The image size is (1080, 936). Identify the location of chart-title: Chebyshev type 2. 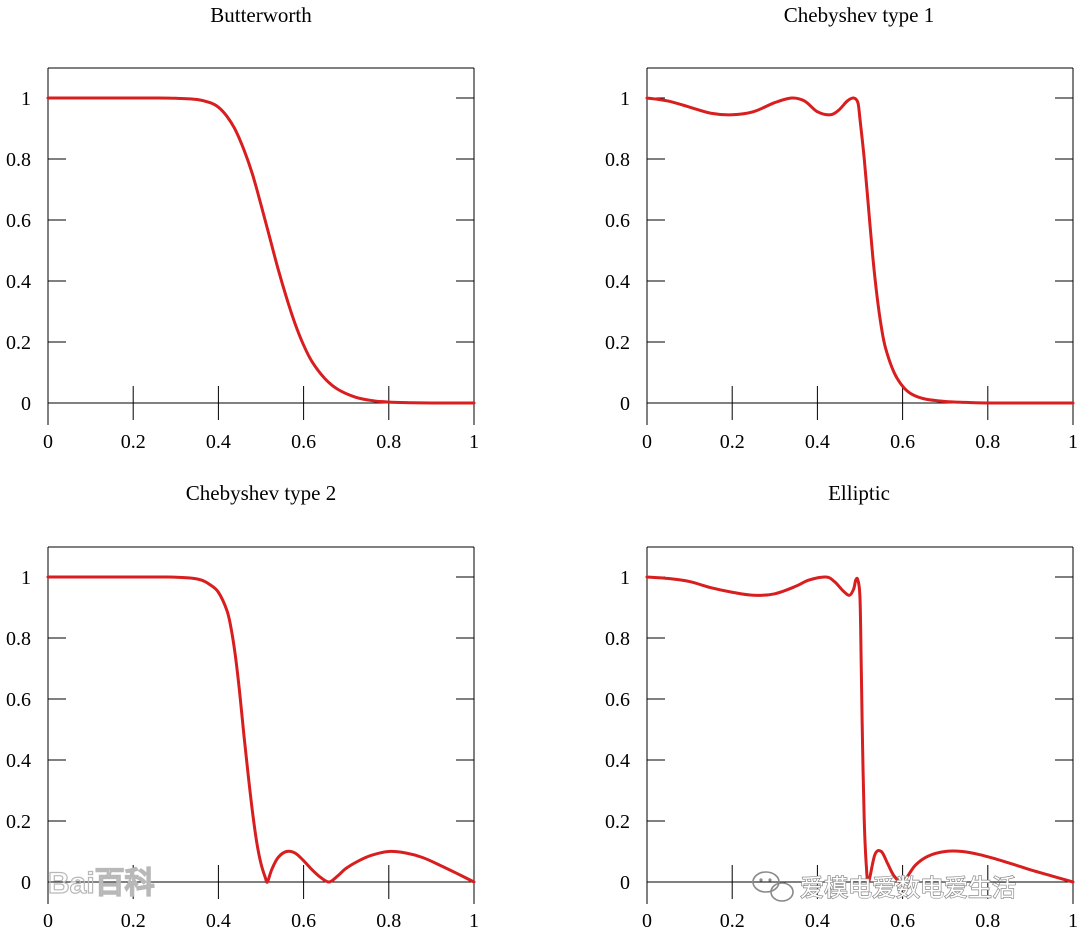
(261, 493).